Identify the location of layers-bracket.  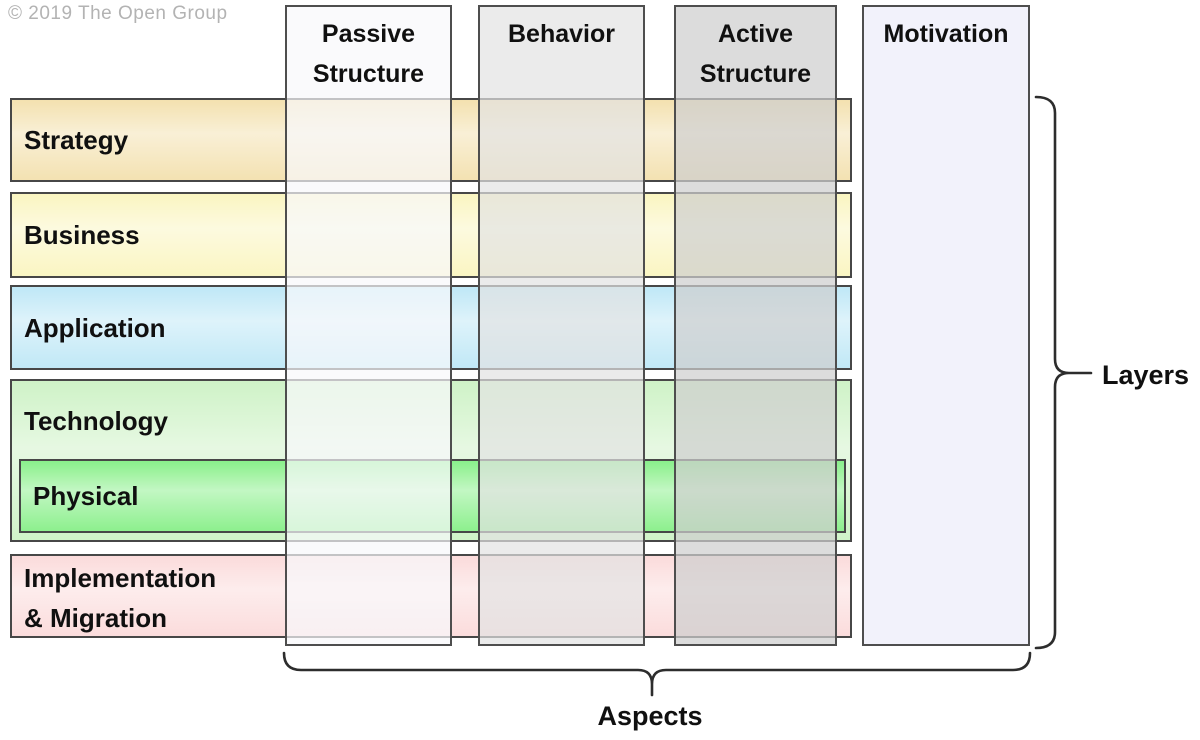
(1063, 372).